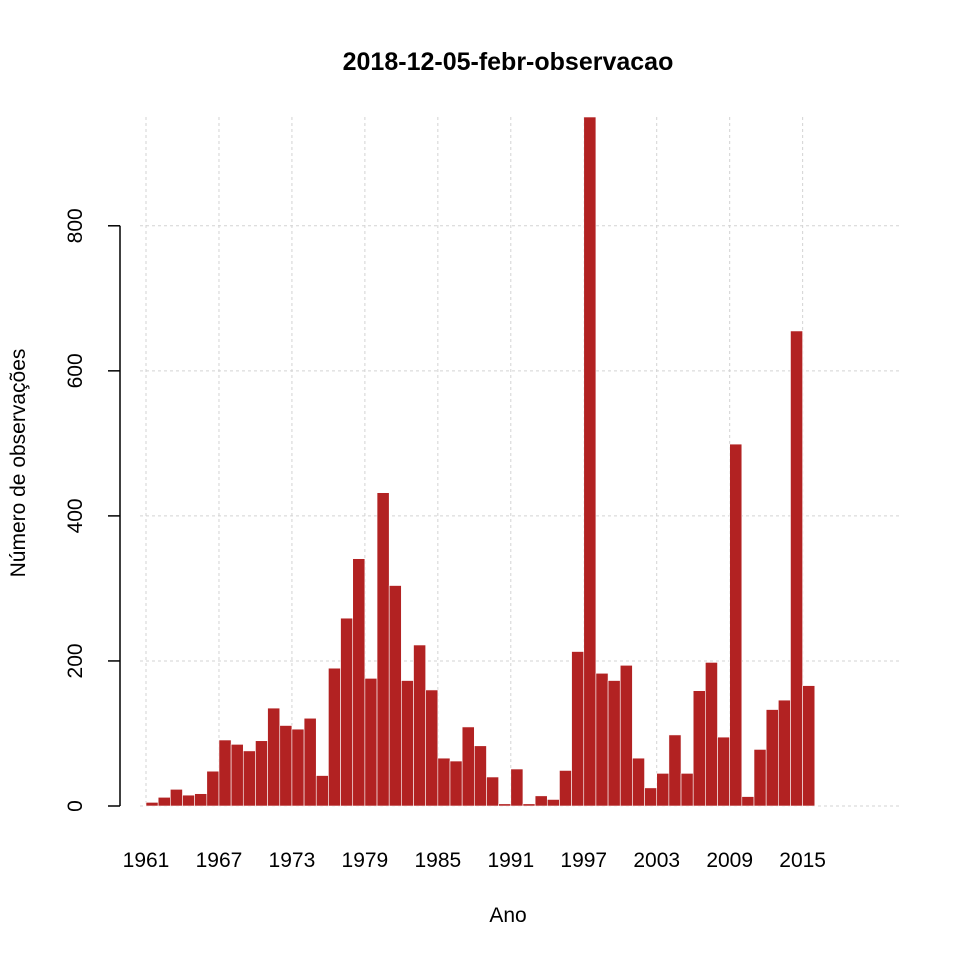 This screenshot has height=960, width=960. What do you see at coordinates (146, 860) in the screenshot?
I see `x-tick-label: 1961` at bounding box center [146, 860].